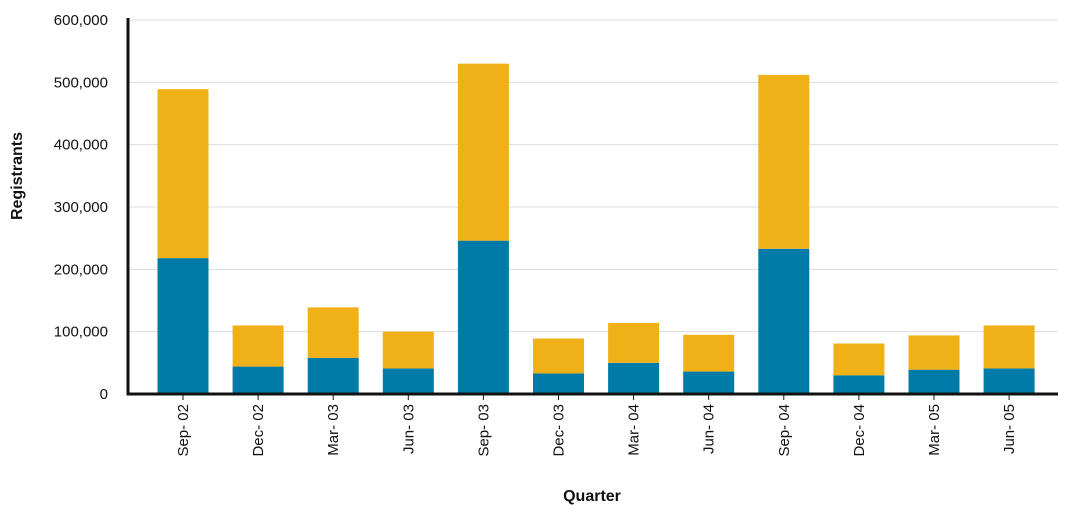 The height and width of the screenshot is (519, 1069). What do you see at coordinates (81, 82) in the screenshot?
I see `y-tick-label: 500,000` at bounding box center [81, 82].